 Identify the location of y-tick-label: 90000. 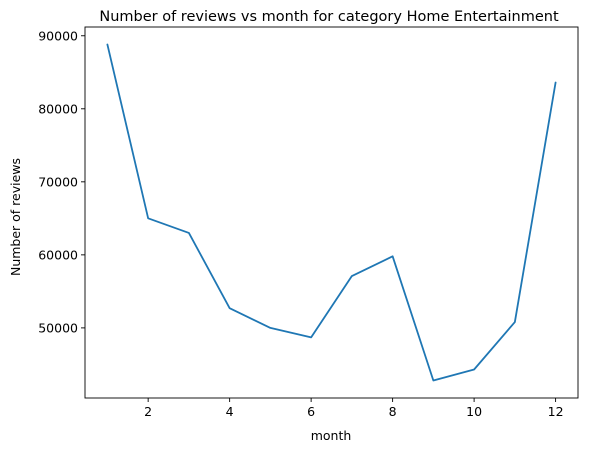
(58, 35).